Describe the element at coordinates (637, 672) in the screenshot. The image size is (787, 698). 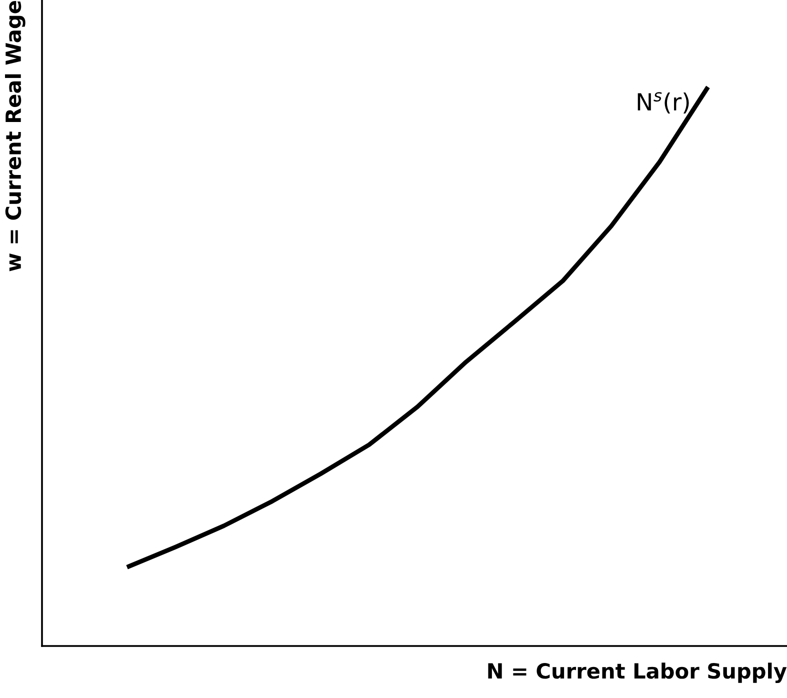
I see `x-axis-title: N = Current Labor Supply` at that location.